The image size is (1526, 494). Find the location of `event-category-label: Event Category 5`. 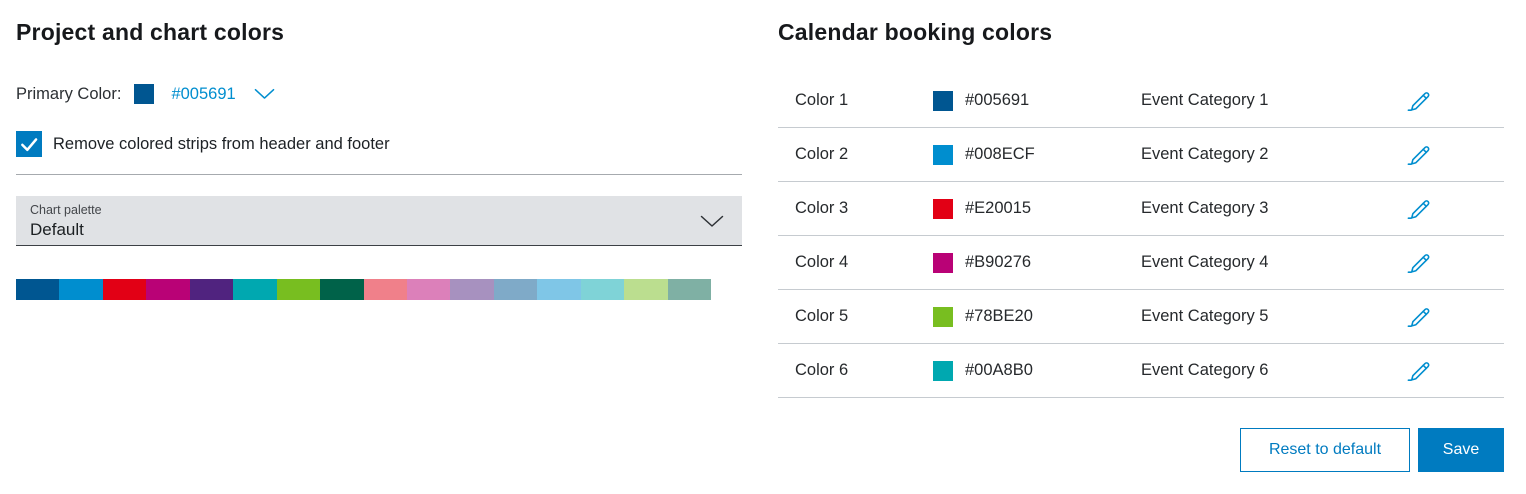

event-category-label: Event Category 5 is located at coordinates (1205, 316).